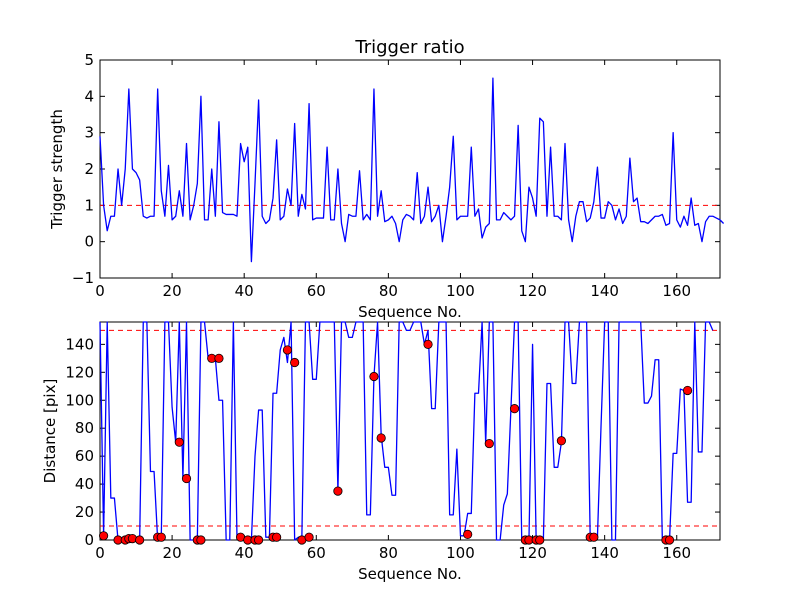 This screenshot has height=604, width=800. What do you see at coordinates (89, 133) in the screenshot?
I see `y-tick-label: 3` at bounding box center [89, 133].